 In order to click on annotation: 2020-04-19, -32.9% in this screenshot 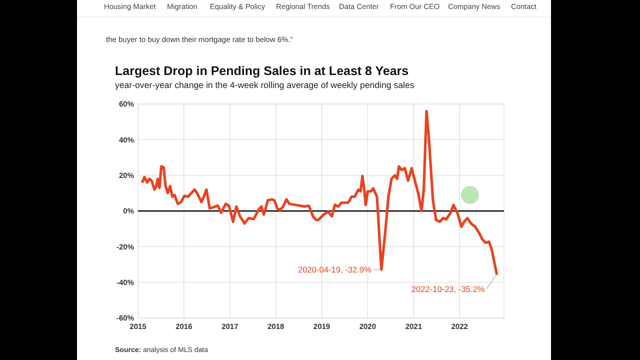, I will do `click(335, 269)`.